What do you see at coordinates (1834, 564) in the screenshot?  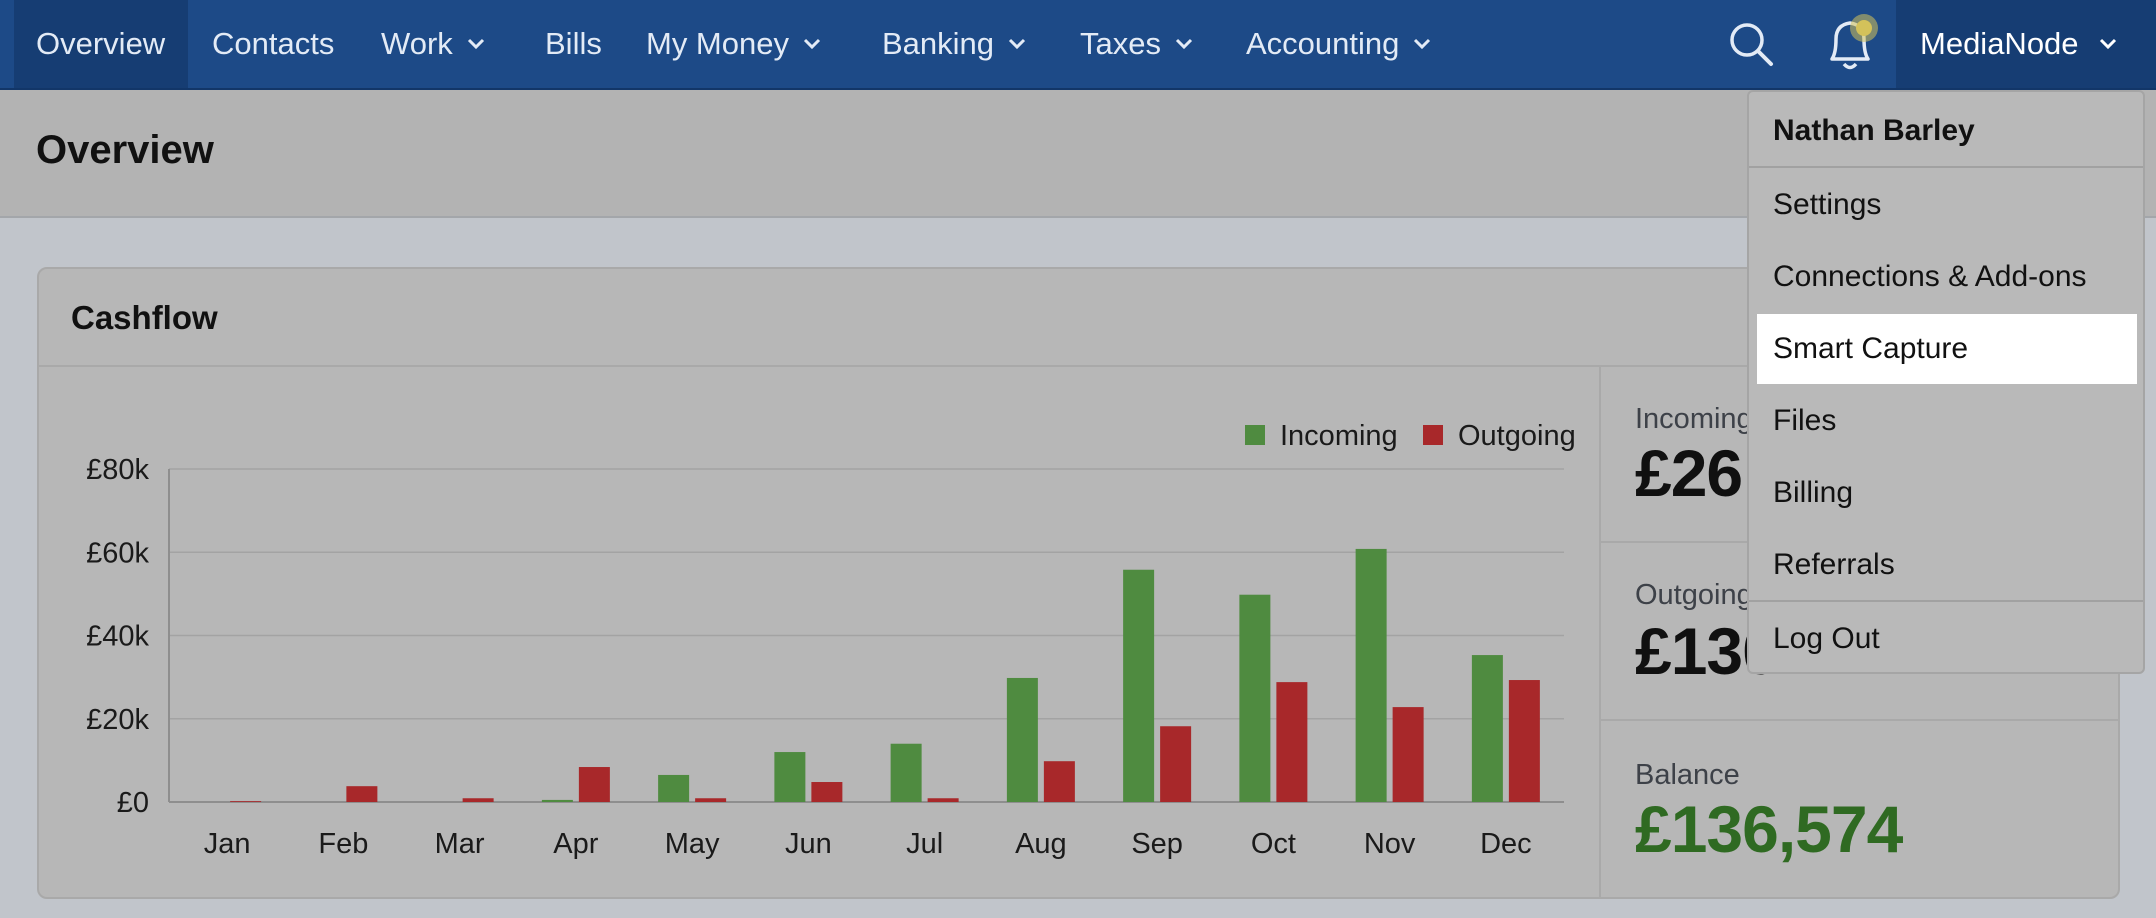 I see `menu-item-referrals: Referrals` at bounding box center [1834, 564].